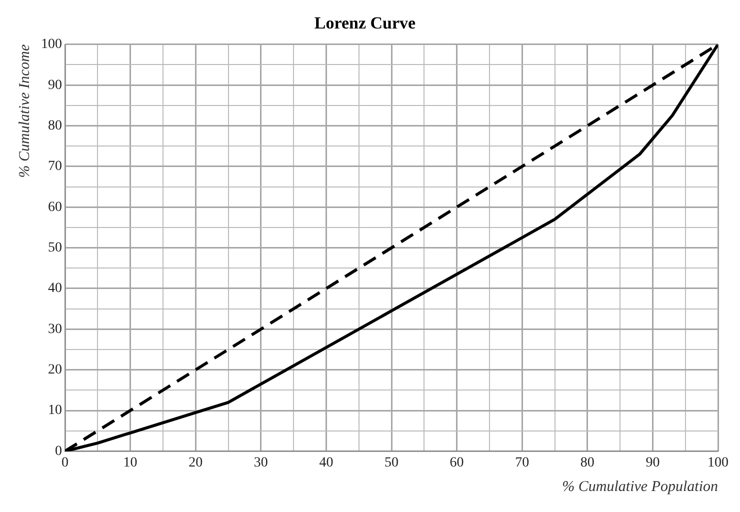 This screenshot has width=740, height=512. I want to click on y-tick-label: 100, so click(51, 44).